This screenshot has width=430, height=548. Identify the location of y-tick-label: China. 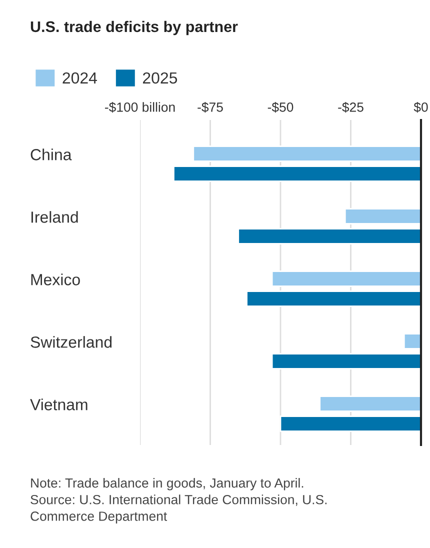
(51, 154).